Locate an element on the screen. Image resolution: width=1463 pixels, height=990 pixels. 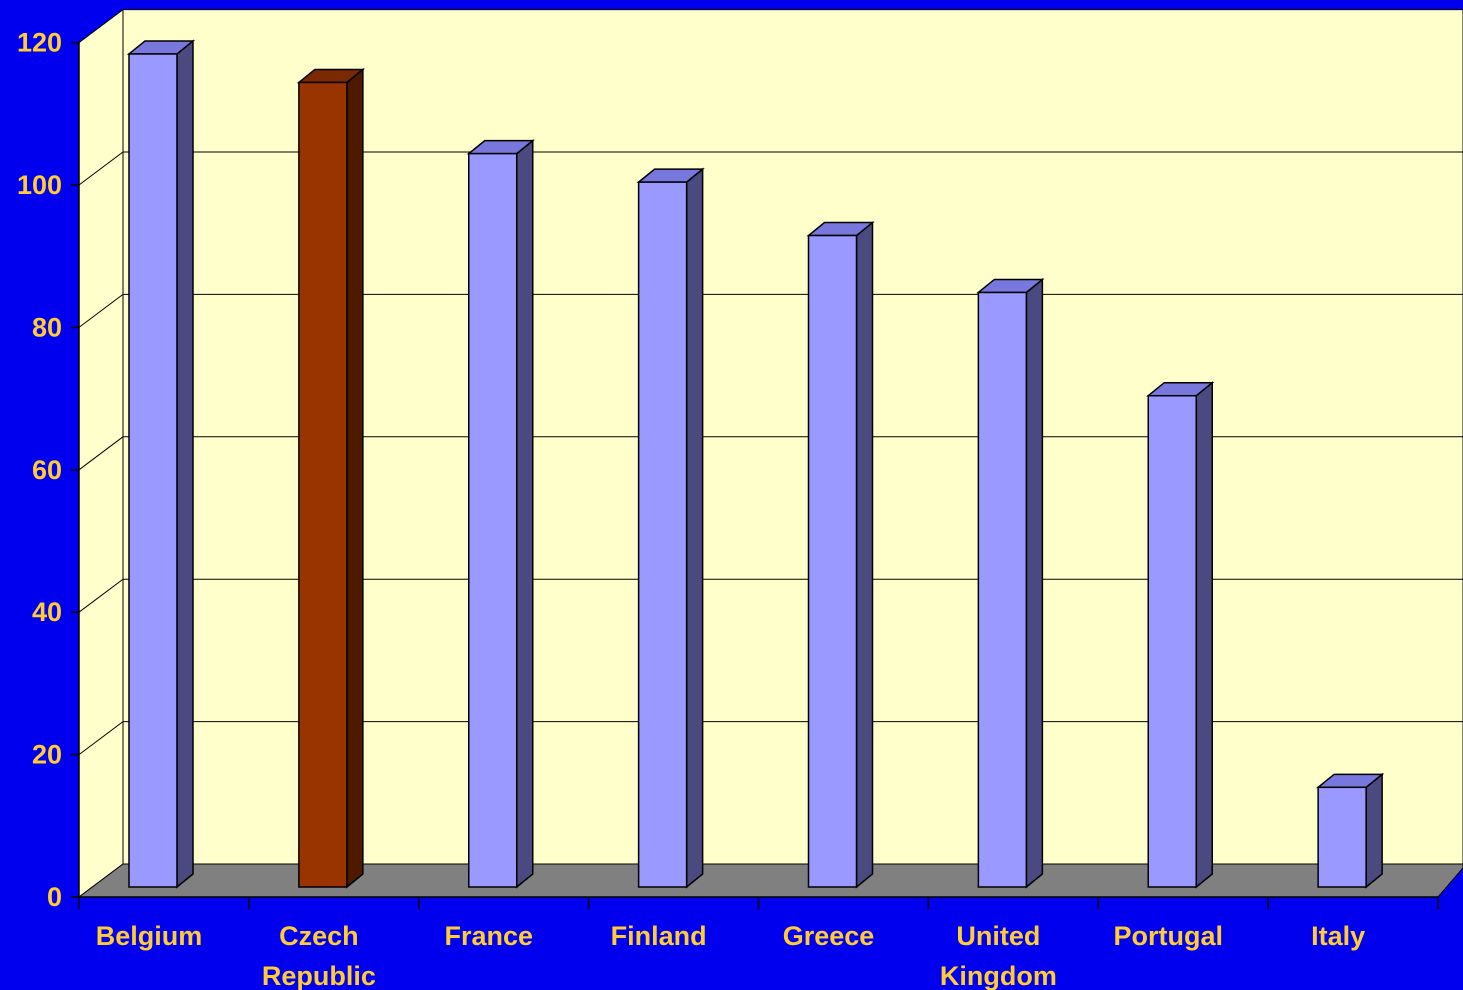
y-tick-label: 60 is located at coordinates (47, 470).